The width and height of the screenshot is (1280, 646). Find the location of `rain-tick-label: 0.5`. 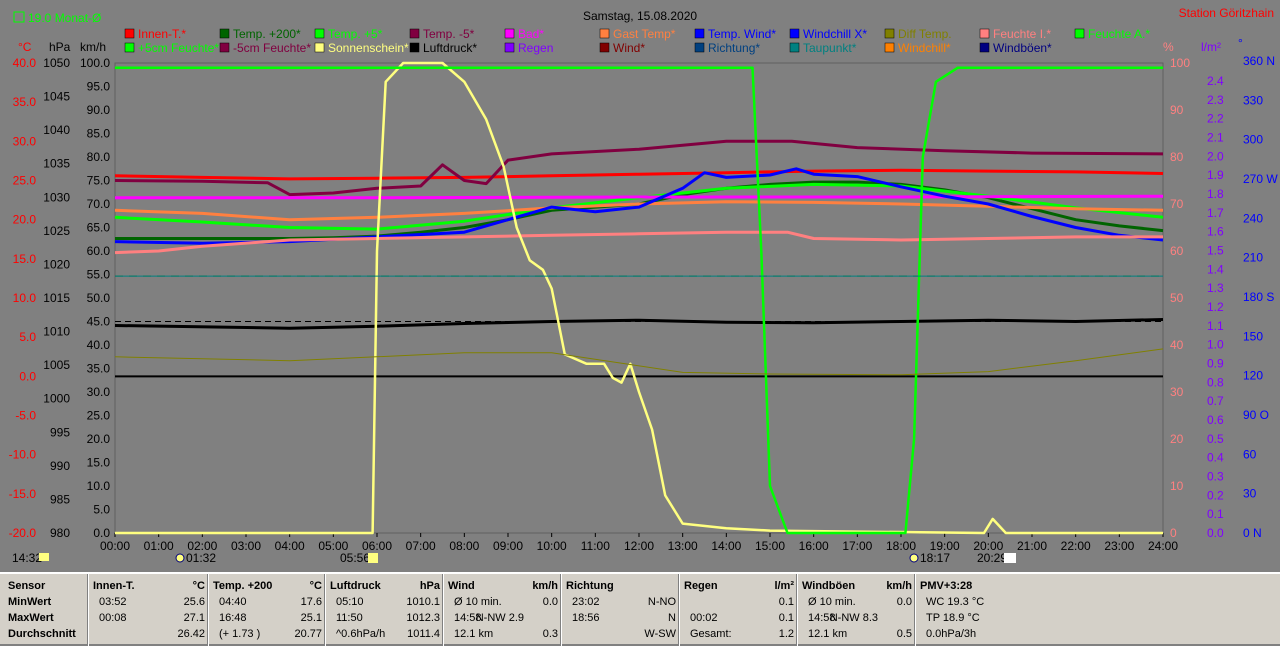

rain-tick-label: 0.5 is located at coordinates (1215, 439).